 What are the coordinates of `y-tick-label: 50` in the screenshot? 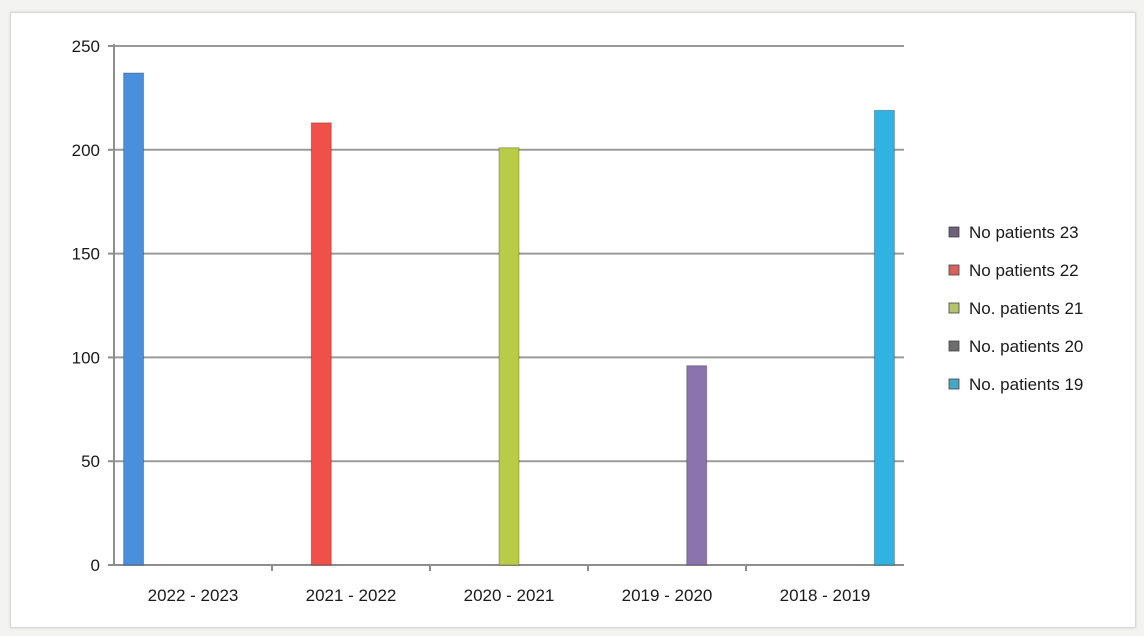 It's located at (90, 461).